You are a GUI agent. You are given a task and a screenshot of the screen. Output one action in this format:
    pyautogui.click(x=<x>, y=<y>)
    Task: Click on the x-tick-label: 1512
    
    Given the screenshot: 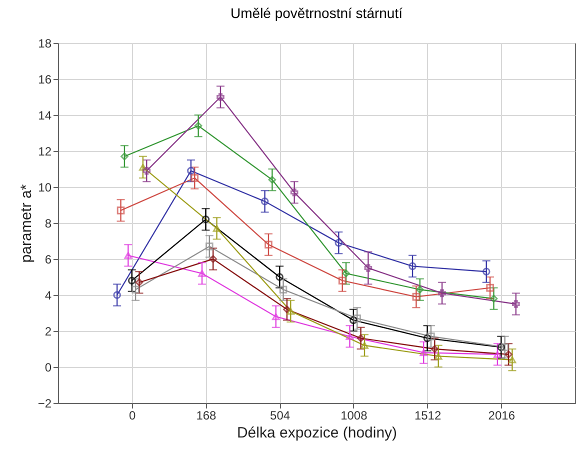 What is the action you would take?
    pyautogui.click(x=428, y=415)
    